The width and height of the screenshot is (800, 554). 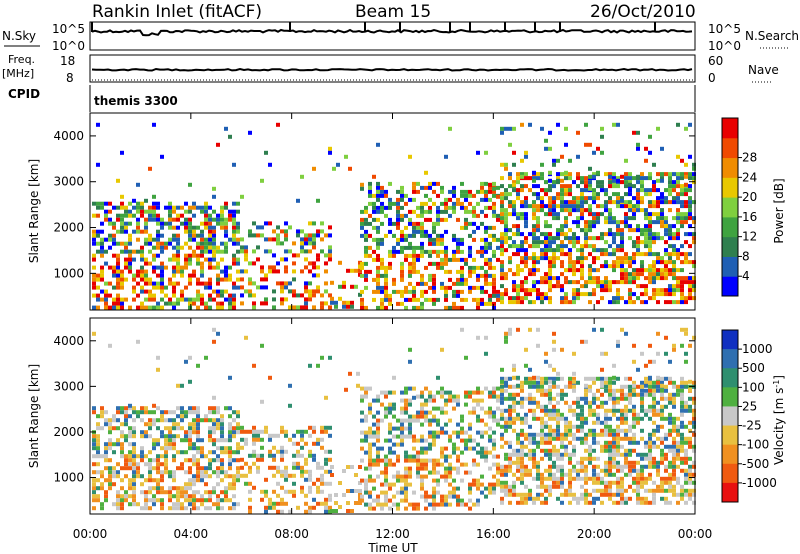 What do you see at coordinates (755, 445) in the screenshot?
I see `colorbar-tick-label: -100` at bounding box center [755, 445].